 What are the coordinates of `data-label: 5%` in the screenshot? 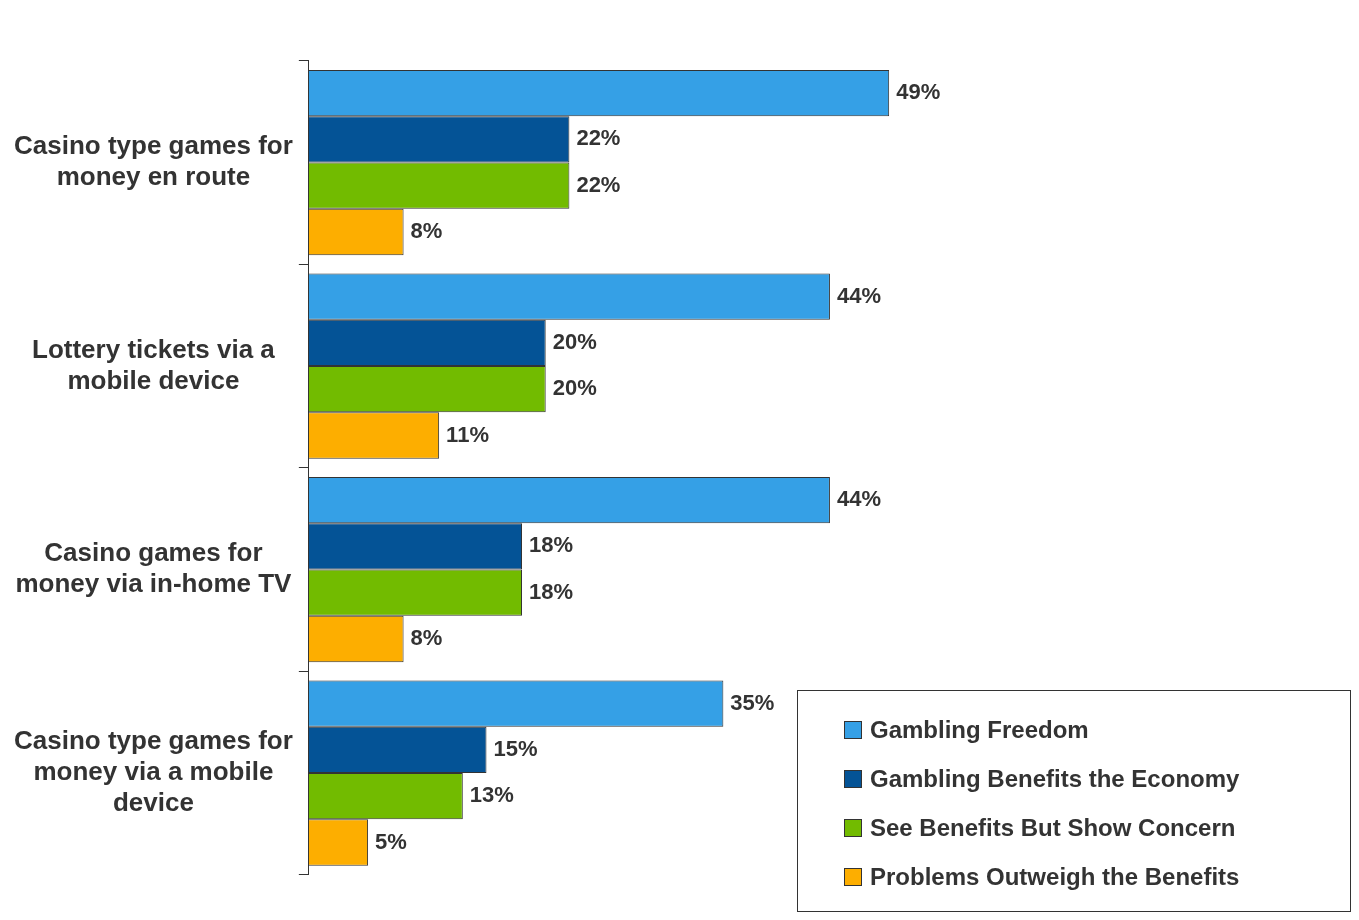 It's located at (391, 841).